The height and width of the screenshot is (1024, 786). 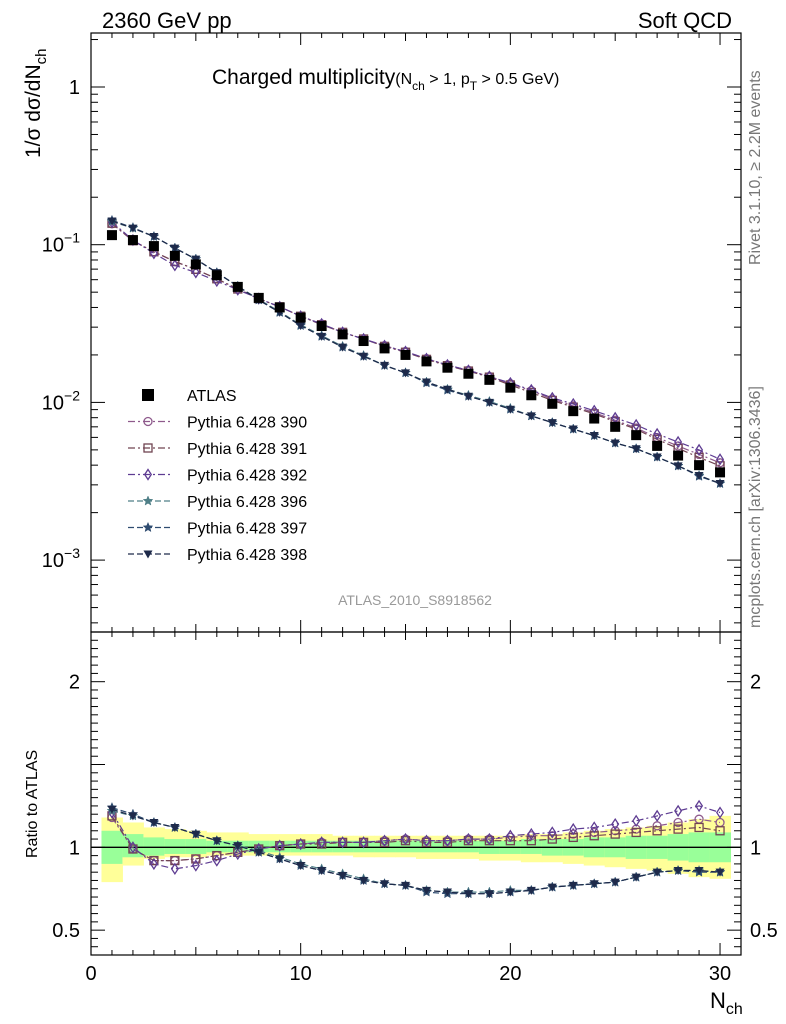 What do you see at coordinates (66, 931) in the screenshot?
I see `ratio-y-tick-label: 0.5` at bounding box center [66, 931].